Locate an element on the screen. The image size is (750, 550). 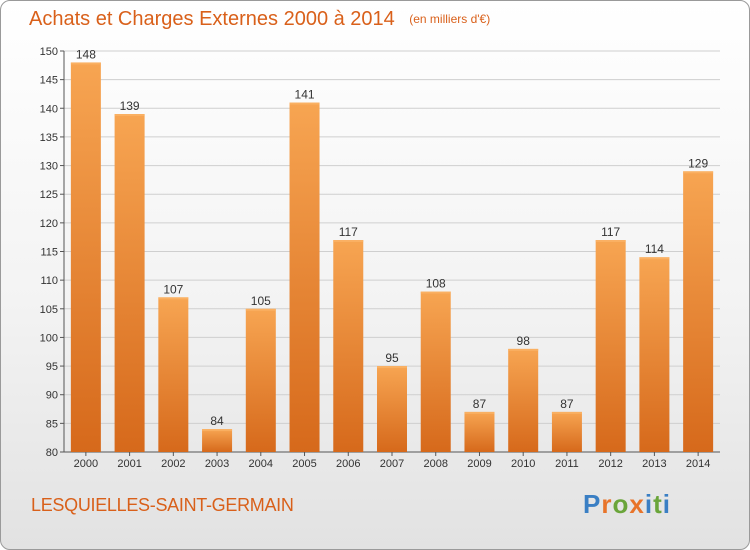
data-label: 129 is located at coordinates (698, 163).